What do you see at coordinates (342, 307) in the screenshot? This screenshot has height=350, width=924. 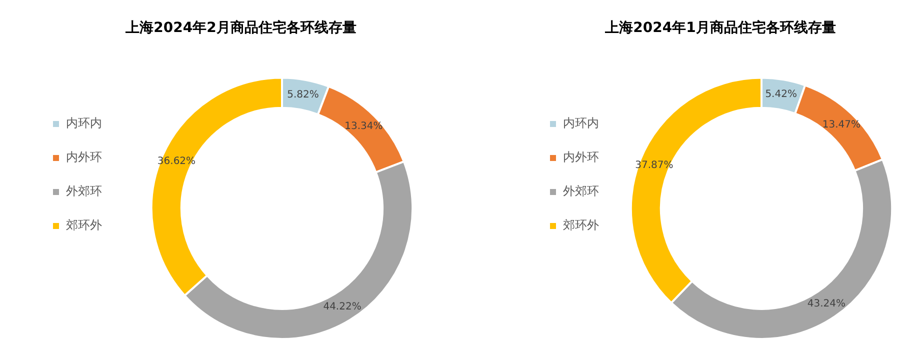 I see `data-label: 44.22%` at bounding box center [342, 307].